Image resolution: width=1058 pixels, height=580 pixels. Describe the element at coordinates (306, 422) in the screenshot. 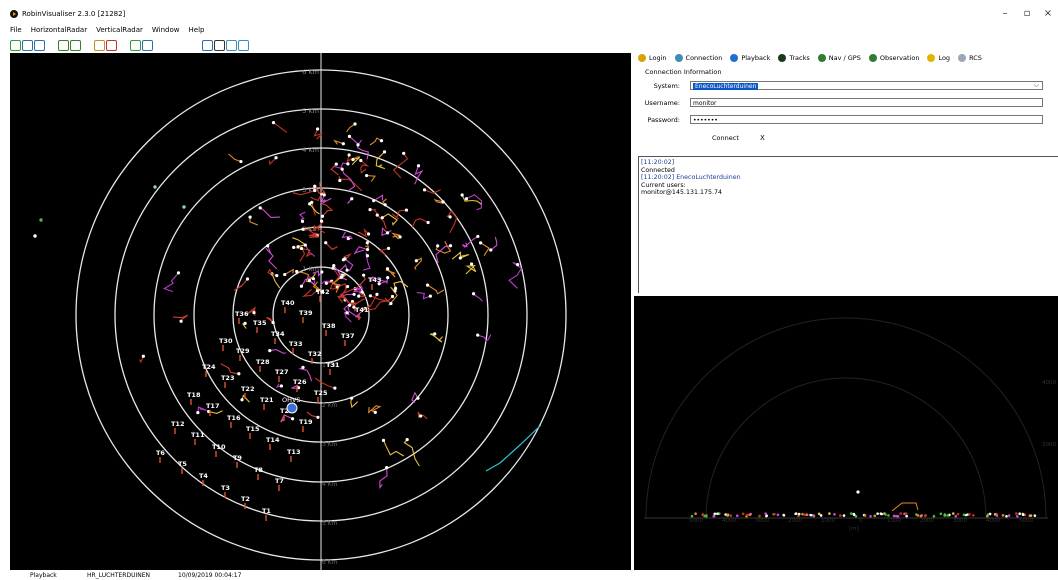

I see `turbine-label: T19` at that location.